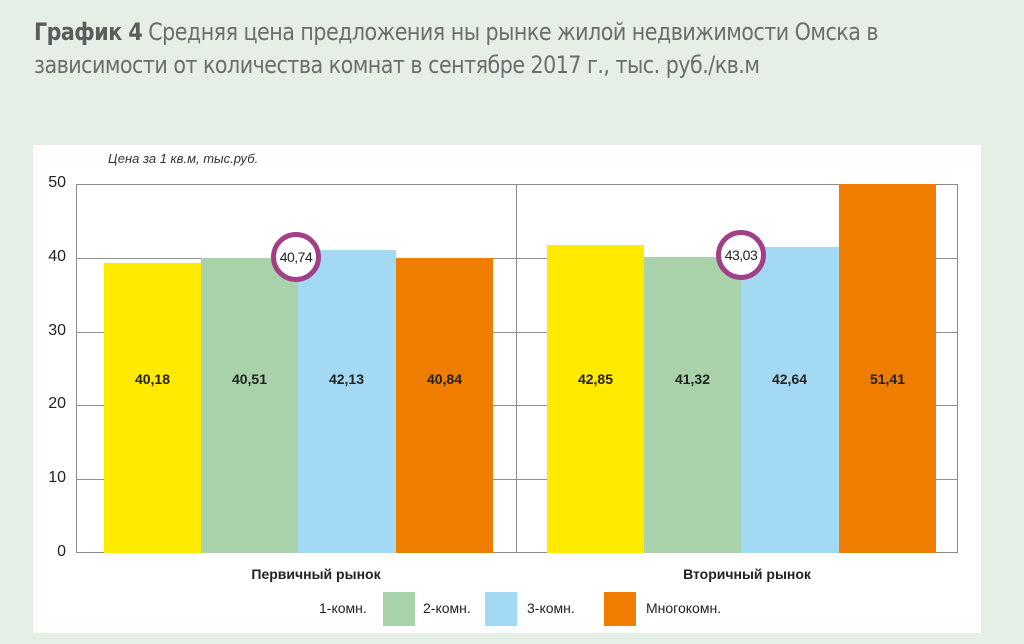 This screenshot has height=644, width=1024. I want to click on bar-label-secondary-2-room: 41,32, so click(692, 379).